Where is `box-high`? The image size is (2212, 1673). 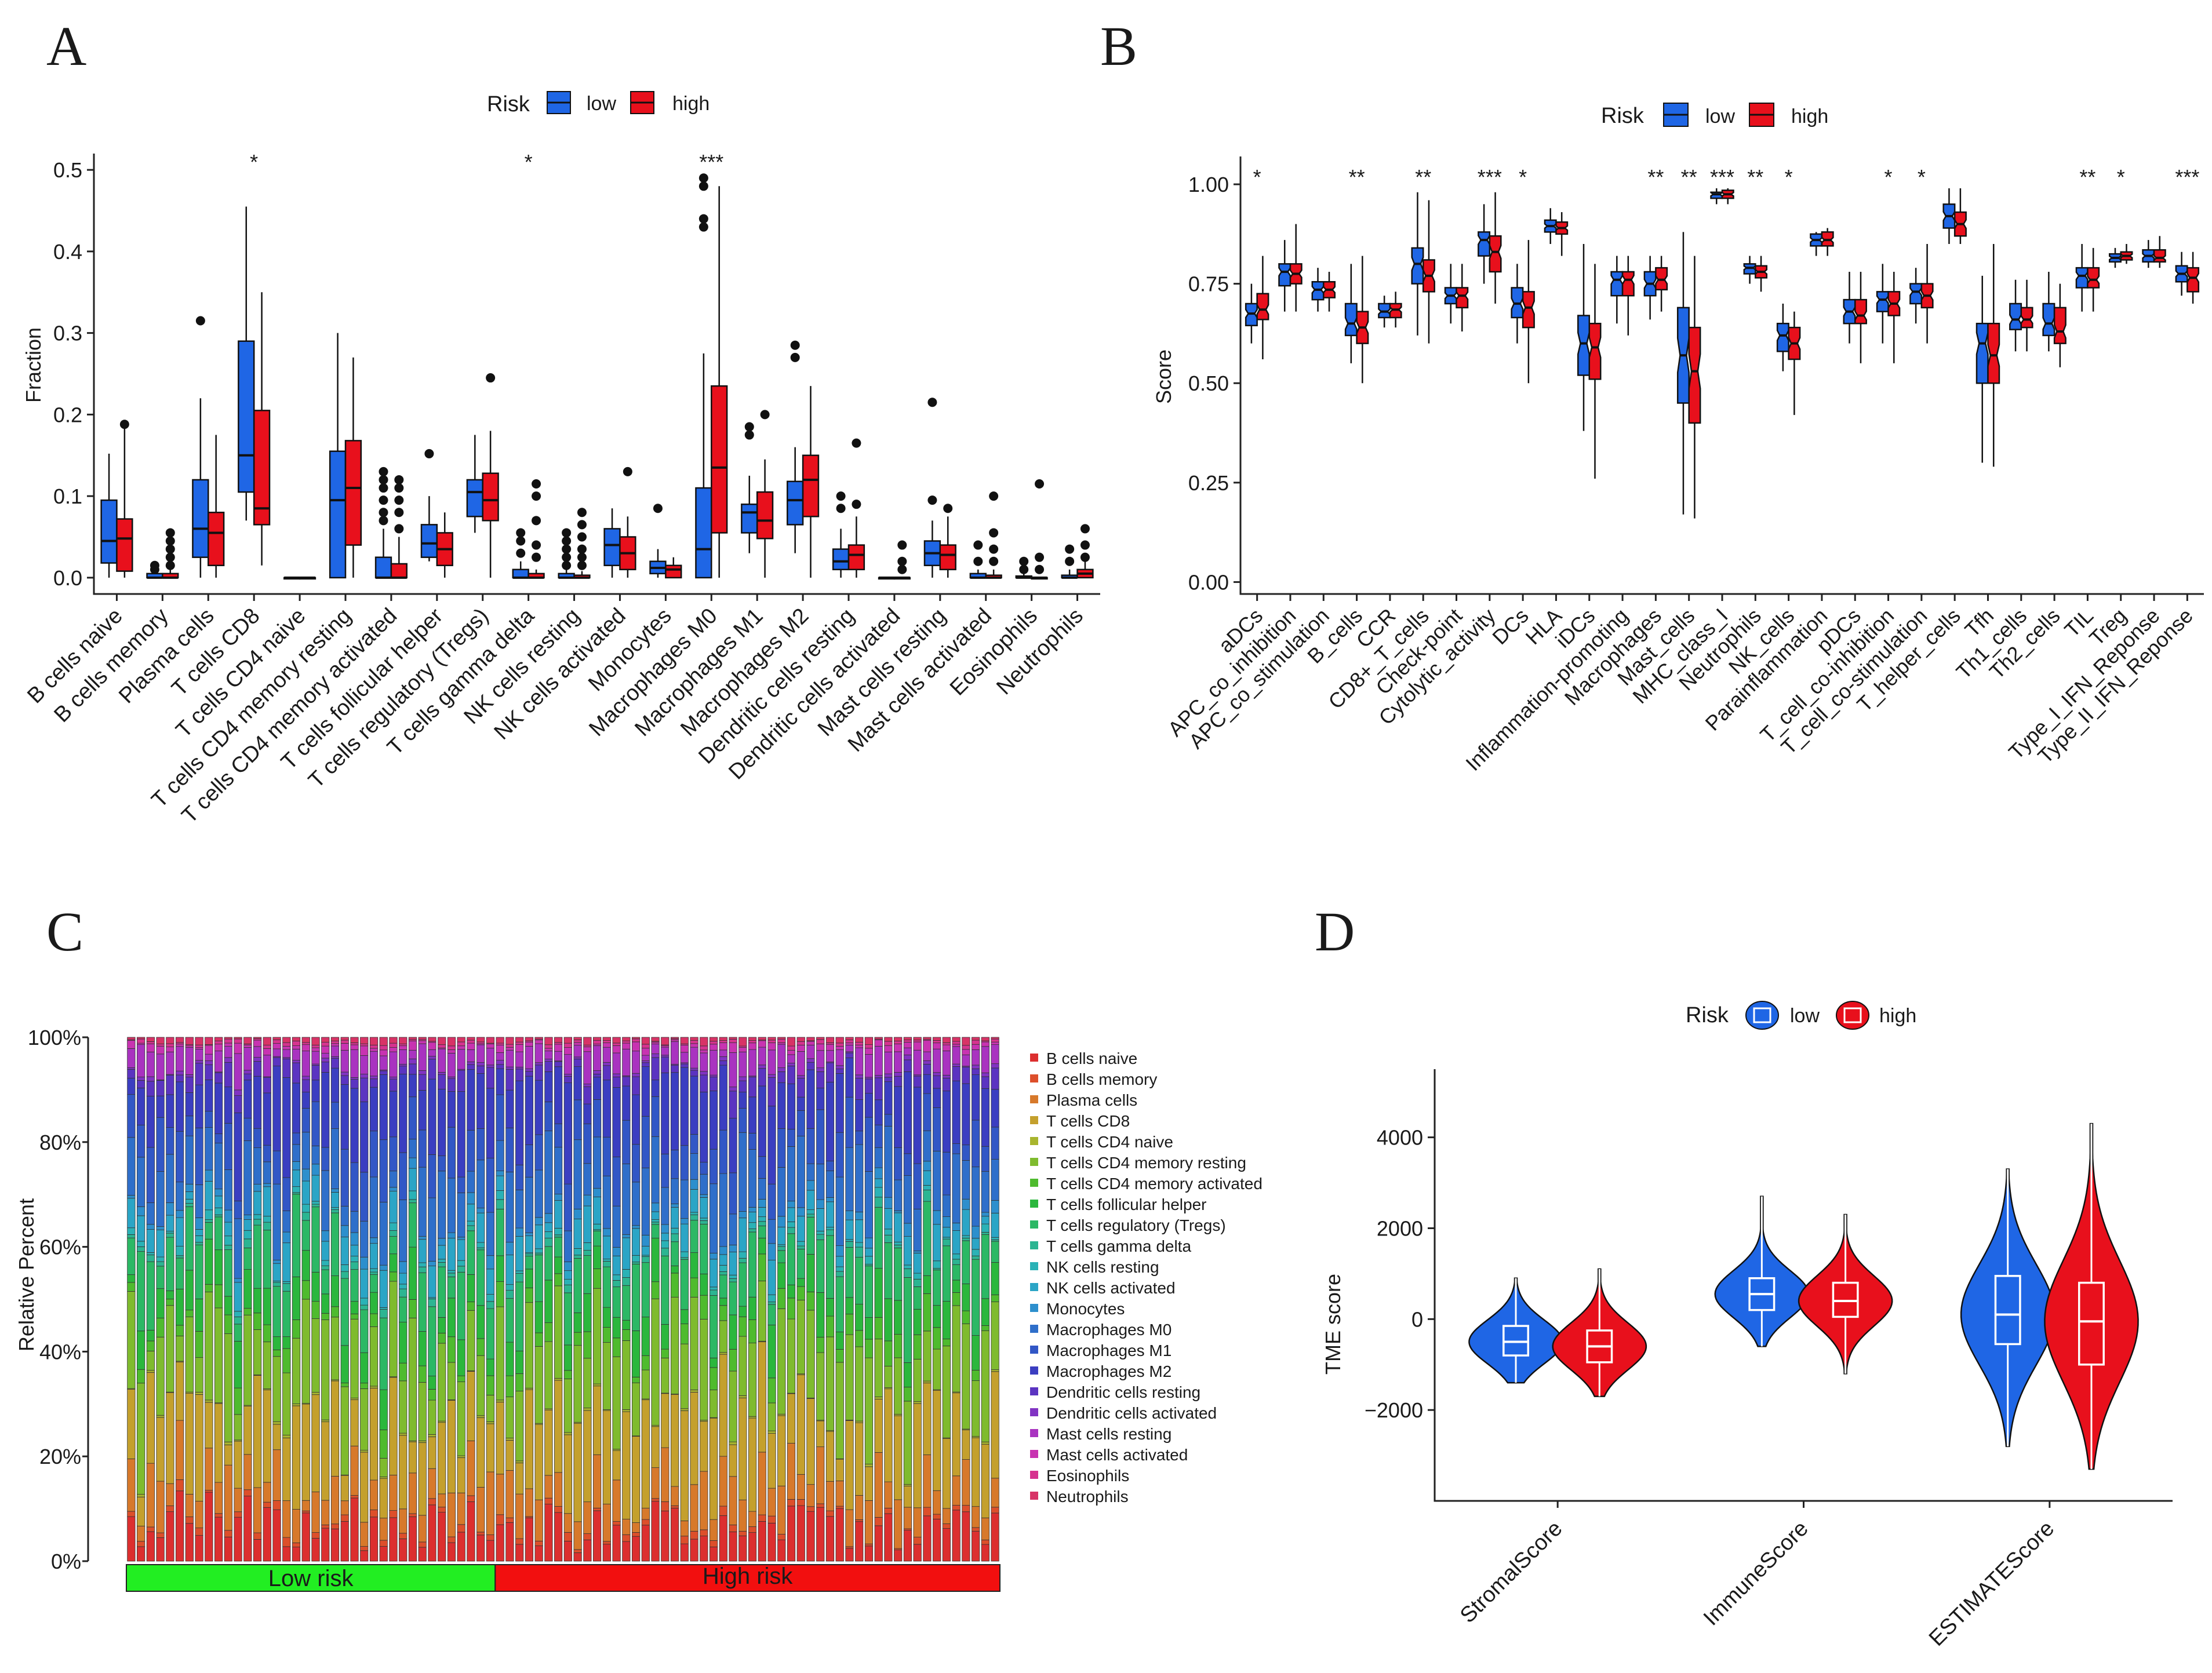 box-high is located at coordinates (2060, 325).